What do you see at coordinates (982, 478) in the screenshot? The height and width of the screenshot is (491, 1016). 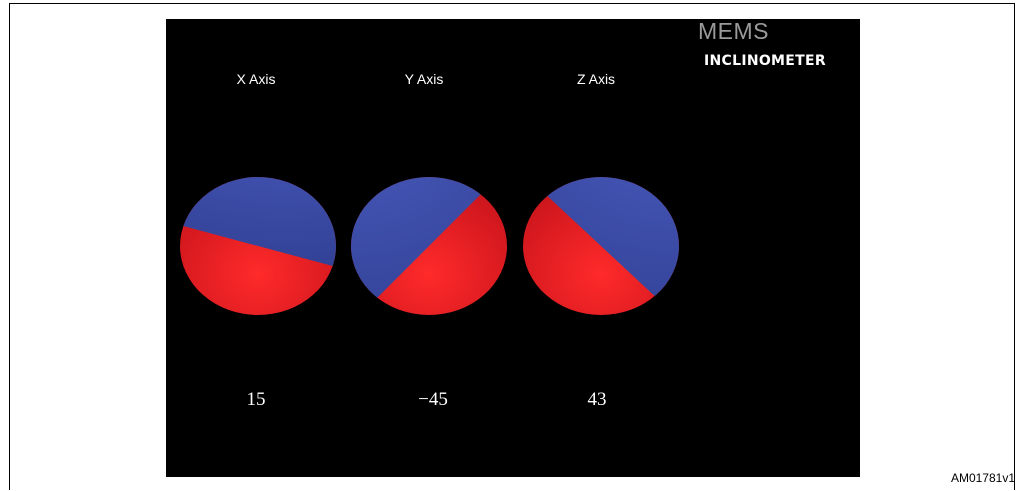 I see `figure-id: AM01781v1` at bounding box center [982, 478].